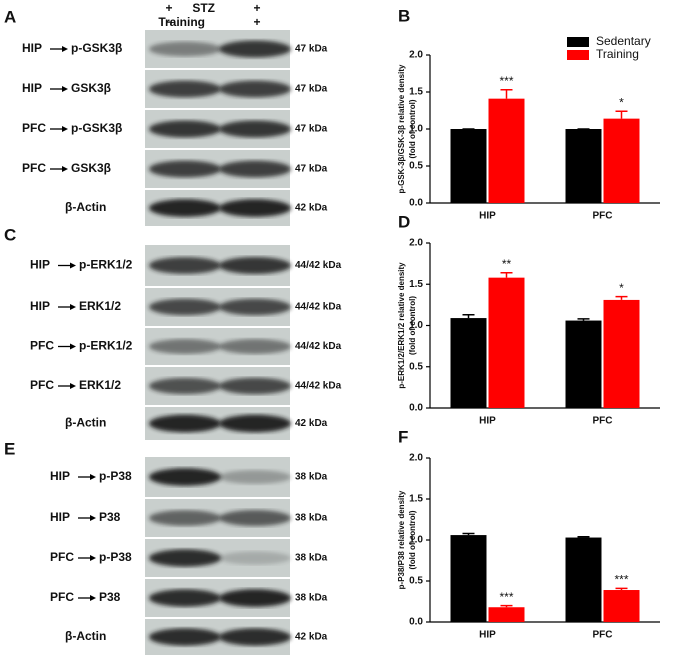 The width and height of the screenshot is (677, 658). What do you see at coordinates (507, 264) in the screenshot?
I see `significance: **` at bounding box center [507, 264].